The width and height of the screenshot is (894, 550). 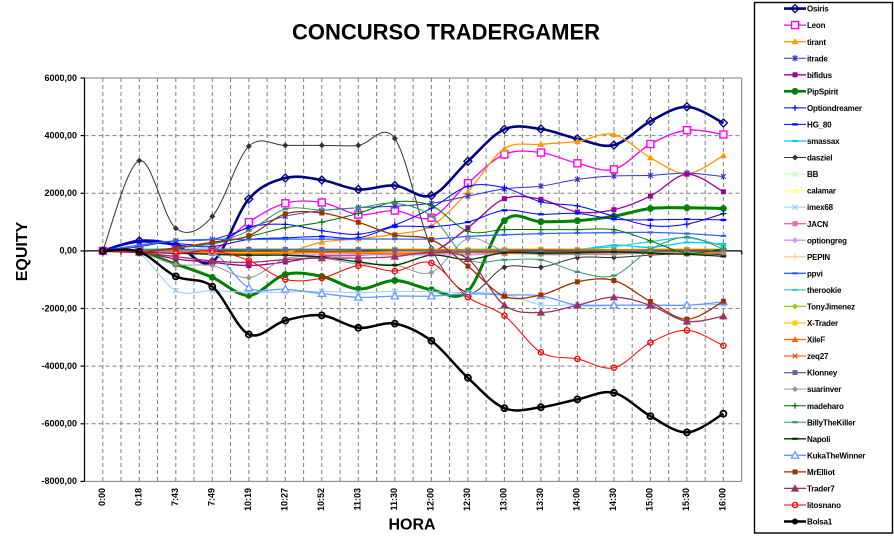 What do you see at coordinates (686, 499) in the screenshot?
I see `svg-text: 15:30` at bounding box center [686, 499].